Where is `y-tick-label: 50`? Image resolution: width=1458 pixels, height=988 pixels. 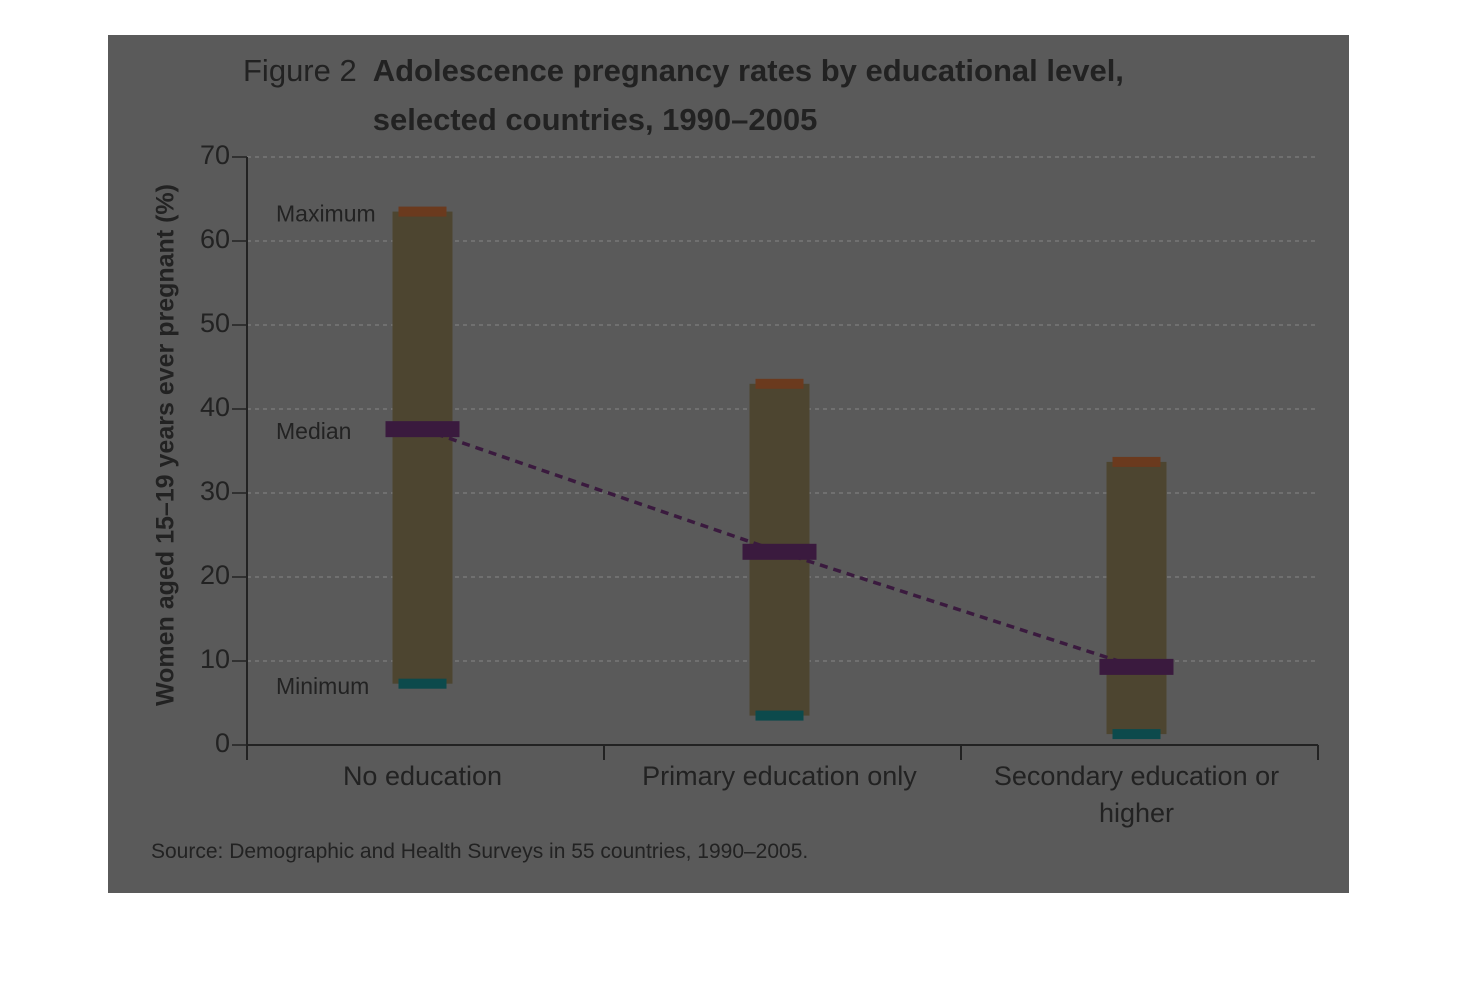
y-tick-label: 50 is located at coordinates (215, 323).